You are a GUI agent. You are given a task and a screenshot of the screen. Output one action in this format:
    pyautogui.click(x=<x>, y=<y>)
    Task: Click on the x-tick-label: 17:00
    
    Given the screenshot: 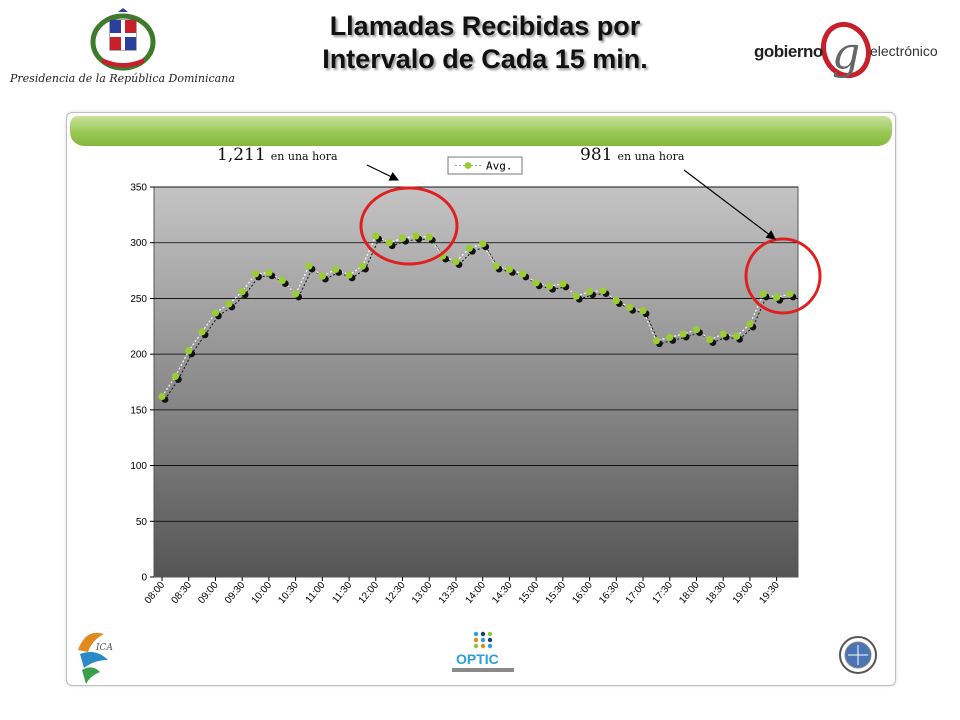 What is the action you would take?
    pyautogui.click(x=636, y=593)
    